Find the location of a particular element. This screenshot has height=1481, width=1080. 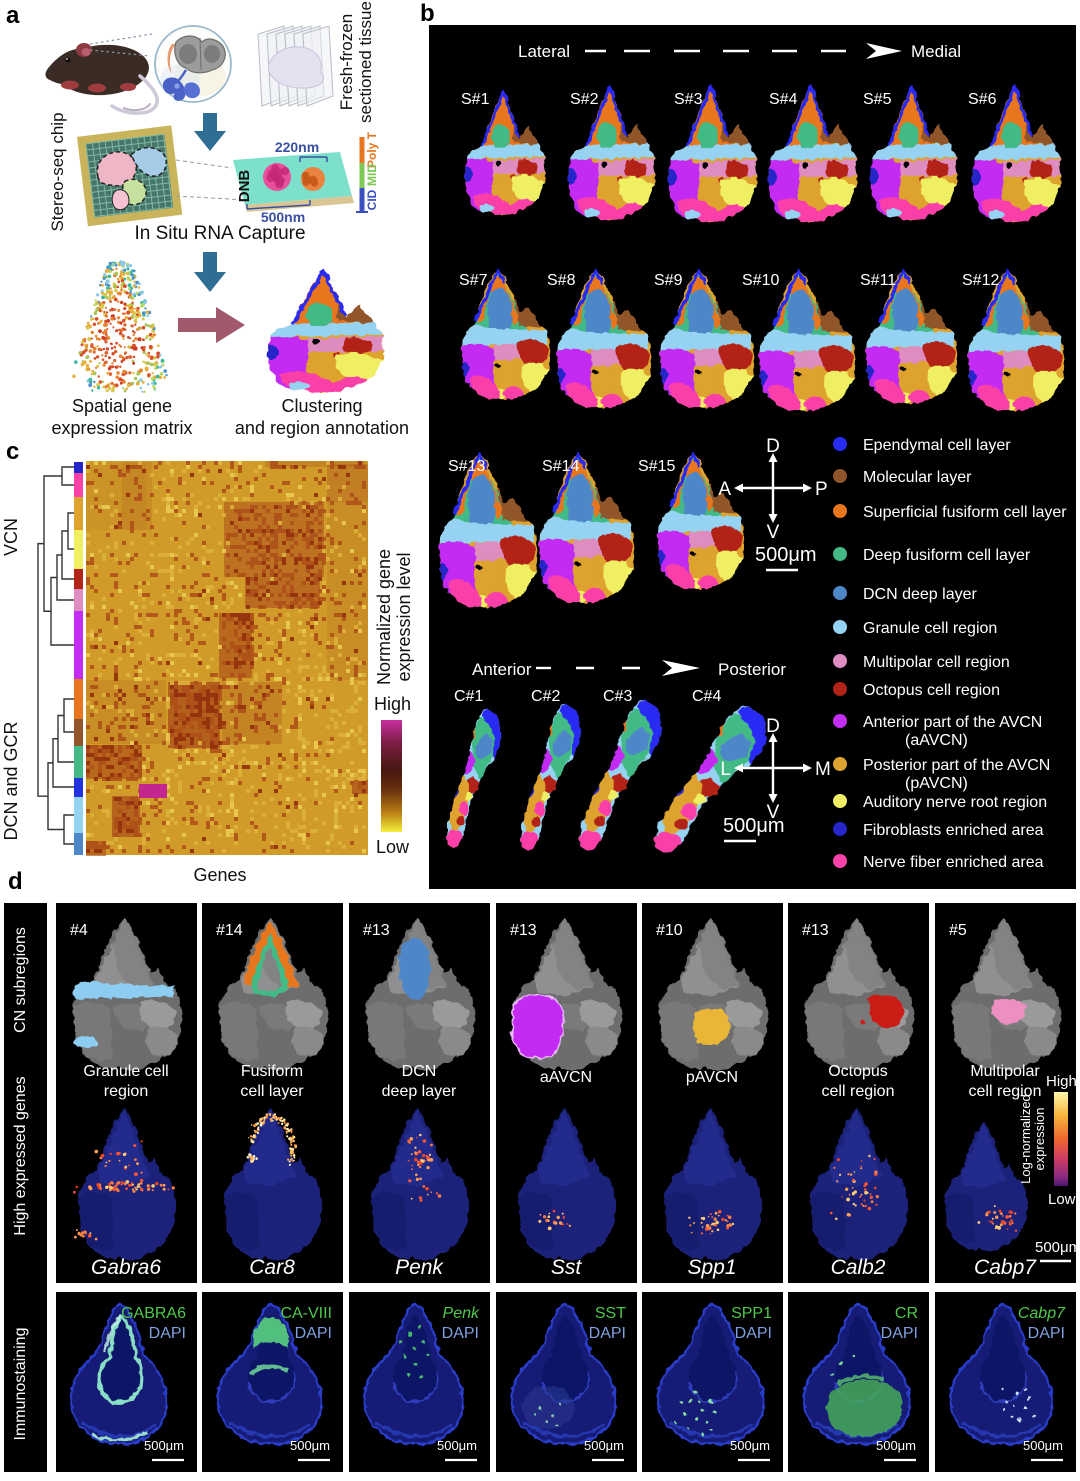

svg-text: S#6 is located at coordinates (982, 99).